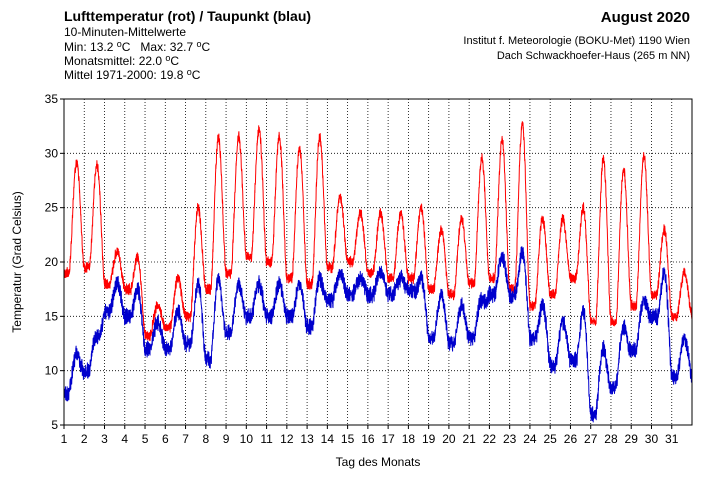 Image resolution: width=702 pixels, height=478 pixels. What do you see at coordinates (205, 439) in the screenshot?
I see `x-tick-label: 8` at bounding box center [205, 439].